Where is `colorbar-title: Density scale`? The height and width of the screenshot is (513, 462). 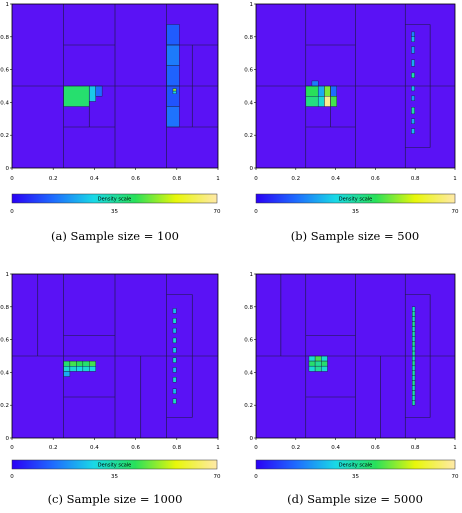 colorbar-title: Density scale is located at coordinates (114, 465).